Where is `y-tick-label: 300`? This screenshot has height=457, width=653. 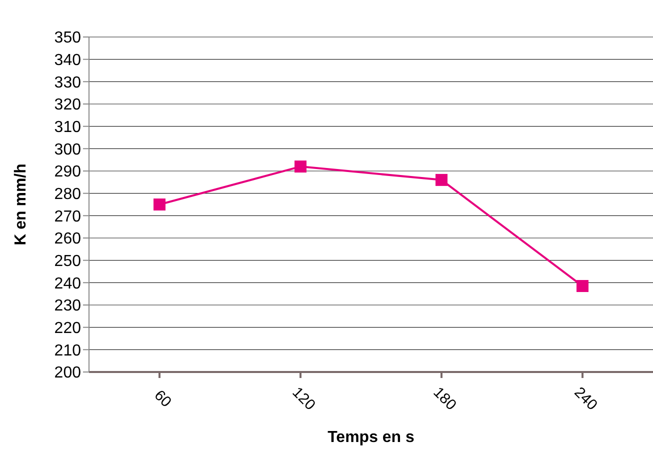
y-tick-label: 300 is located at coordinates (68, 149).